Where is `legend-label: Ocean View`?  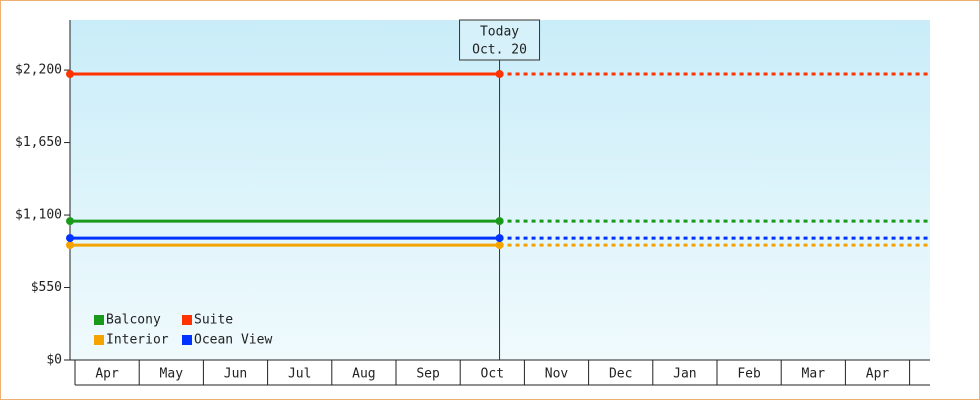
legend-label: Ocean View is located at coordinates (233, 340).